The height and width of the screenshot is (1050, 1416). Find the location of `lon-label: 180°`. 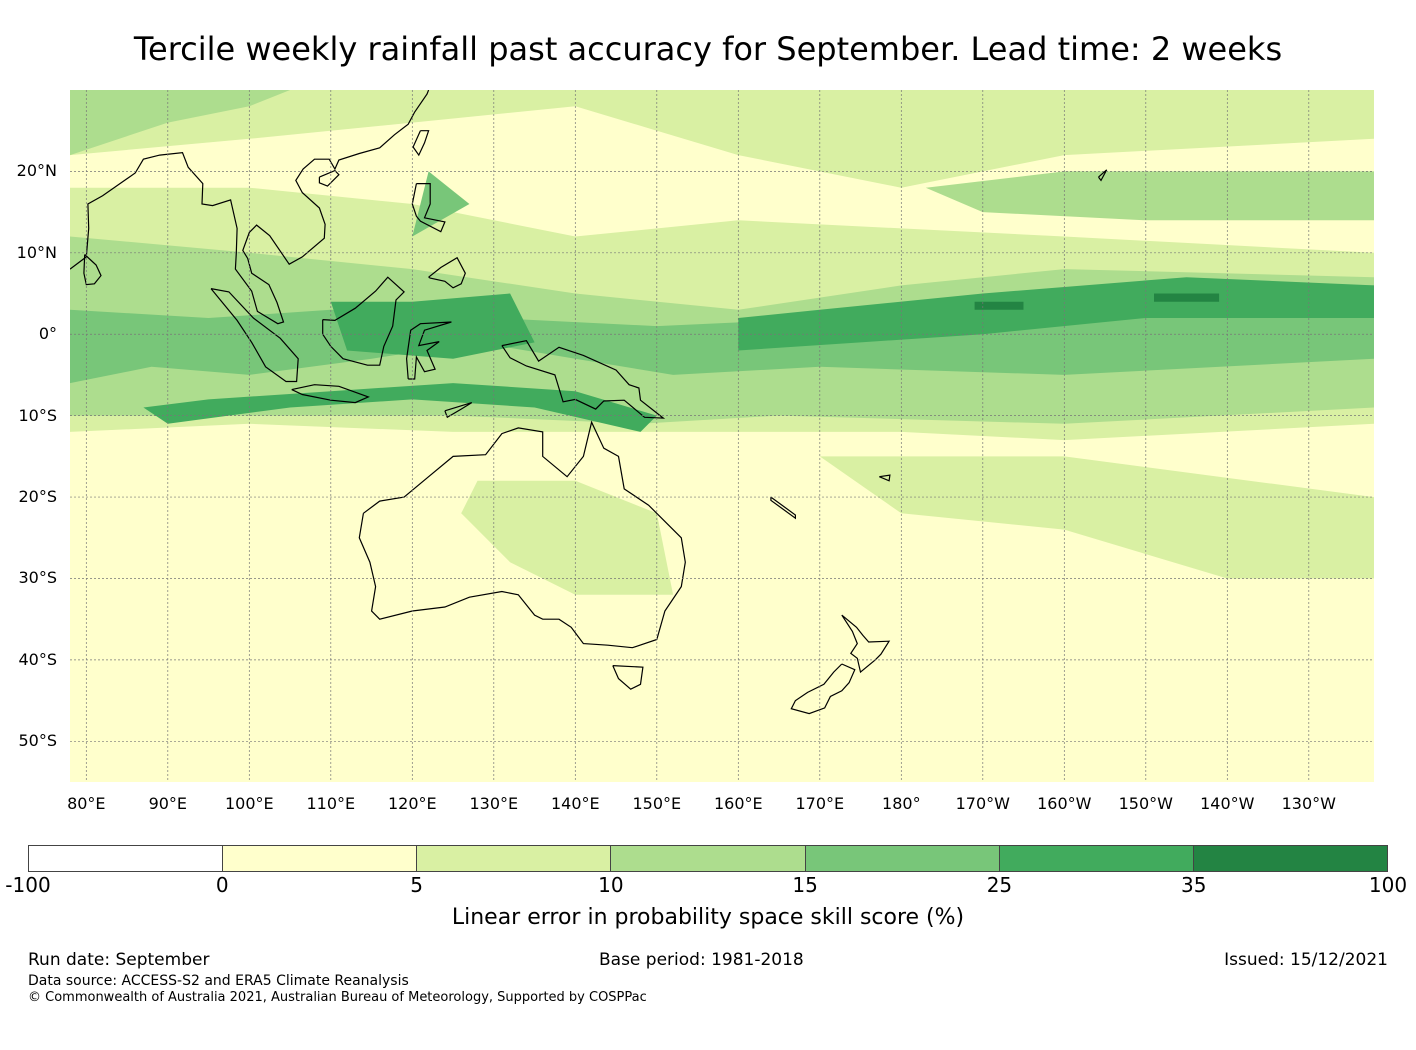

lon-label: 180° is located at coordinates (901, 803).